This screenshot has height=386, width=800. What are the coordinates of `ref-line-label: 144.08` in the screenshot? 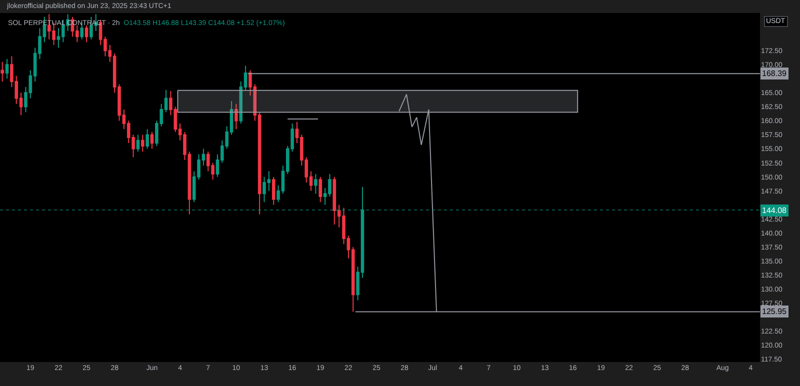 It's located at (775, 210).